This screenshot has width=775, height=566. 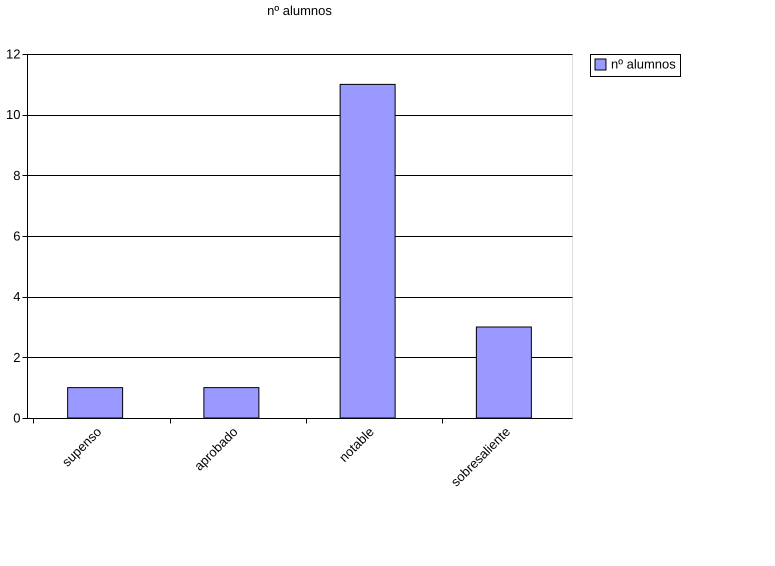 What do you see at coordinates (16, 357) in the screenshot?
I see `y-tick-label: 2` at bounding box center [16, 357].